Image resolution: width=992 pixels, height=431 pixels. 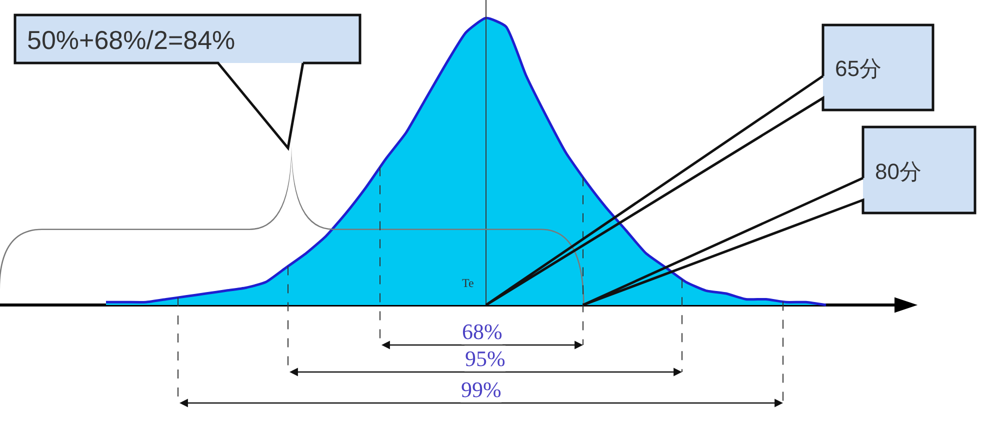 What do you see at coordinates (858, 68) in the screenshot?
I see `annotation: 65分` at bounding box center [858, 68].